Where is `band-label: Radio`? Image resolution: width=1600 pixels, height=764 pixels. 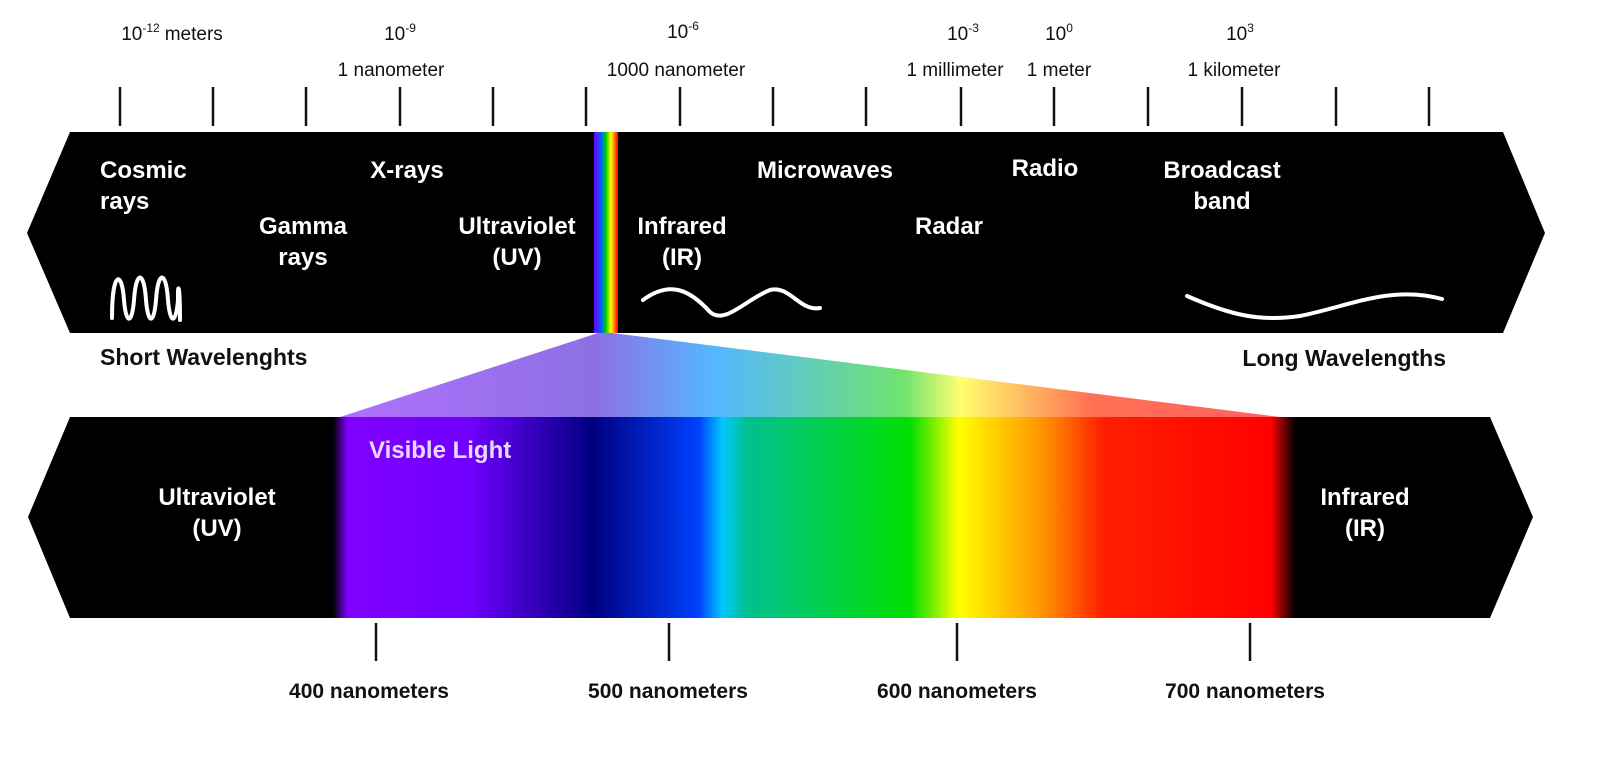 band-label: Radio is located at coordinates (1045, 168).